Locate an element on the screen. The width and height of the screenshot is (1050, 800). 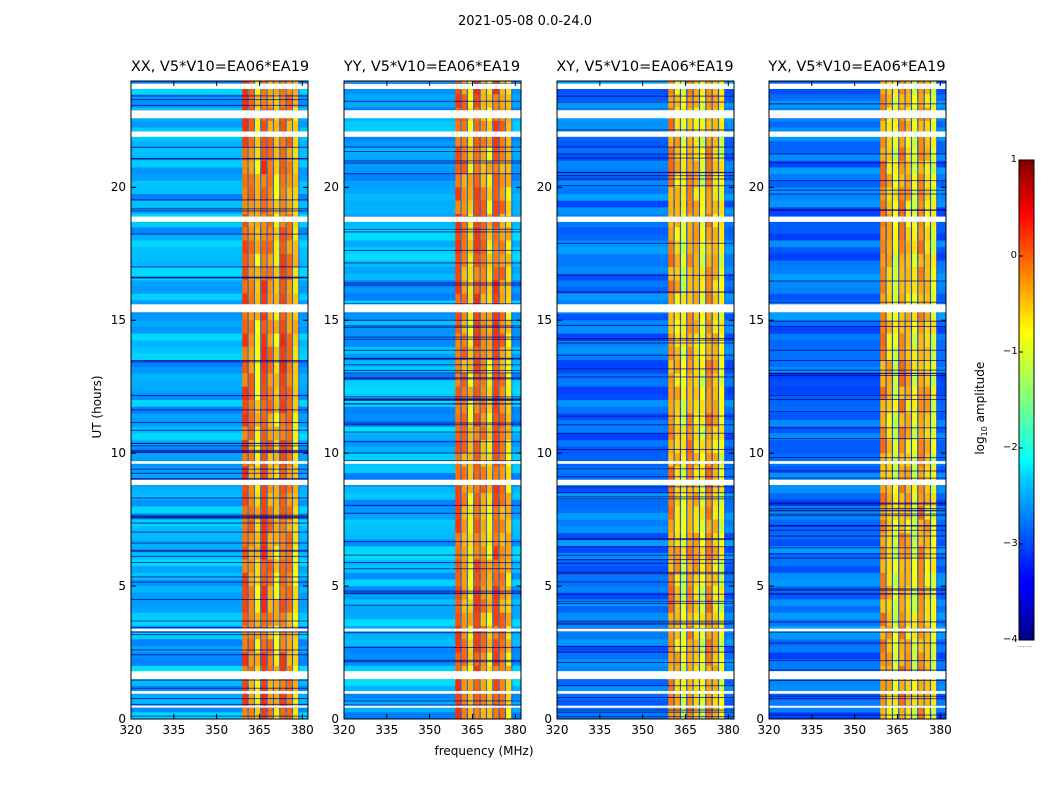
panel-frame is located at coordinates (857, 400).